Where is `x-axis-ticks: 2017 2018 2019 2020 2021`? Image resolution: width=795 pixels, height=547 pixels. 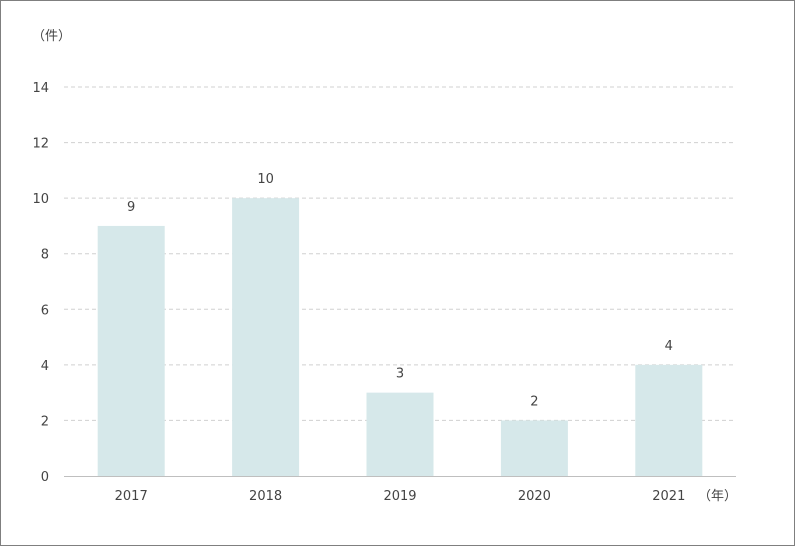
x-axis-ticks: 2017 2018 2019 2020 2021 is located at coordinates (400, 496).